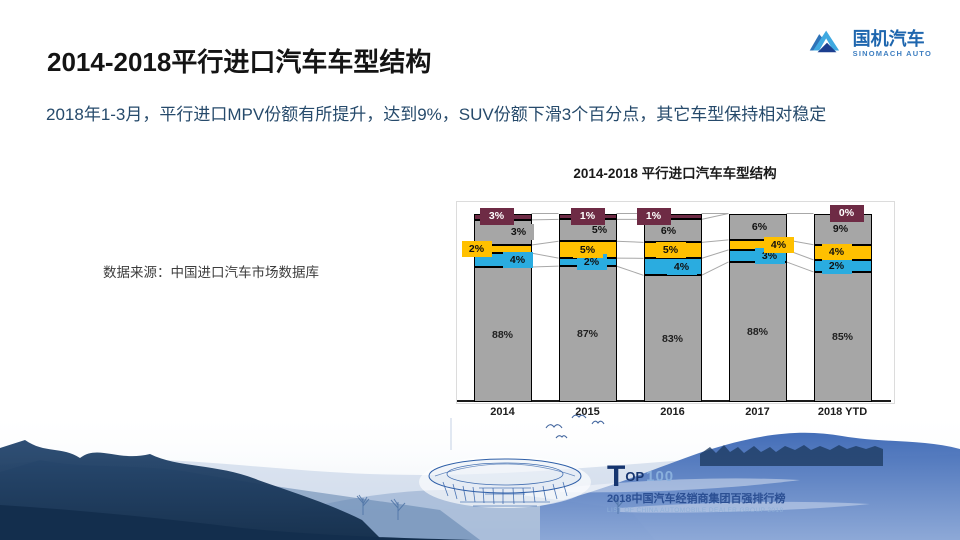 The width and height of the screenshot is (960, 540). I want to click on right-treeline, so click(791, 455).